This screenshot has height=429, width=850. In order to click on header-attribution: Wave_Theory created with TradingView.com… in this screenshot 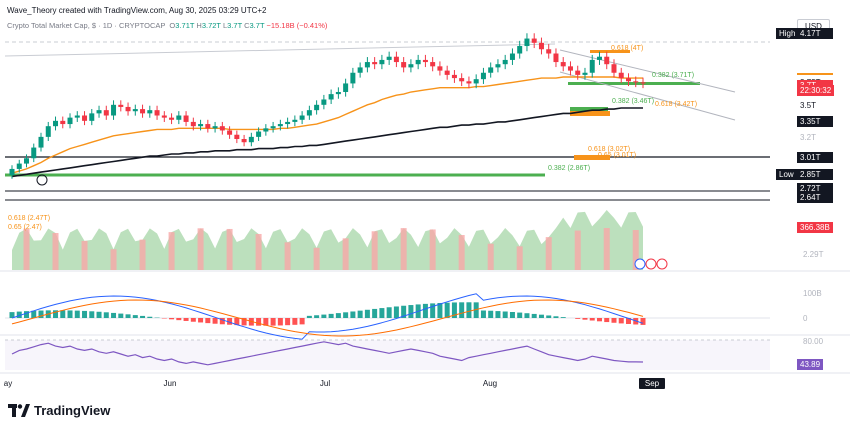, I will do `click(137, 10)`.